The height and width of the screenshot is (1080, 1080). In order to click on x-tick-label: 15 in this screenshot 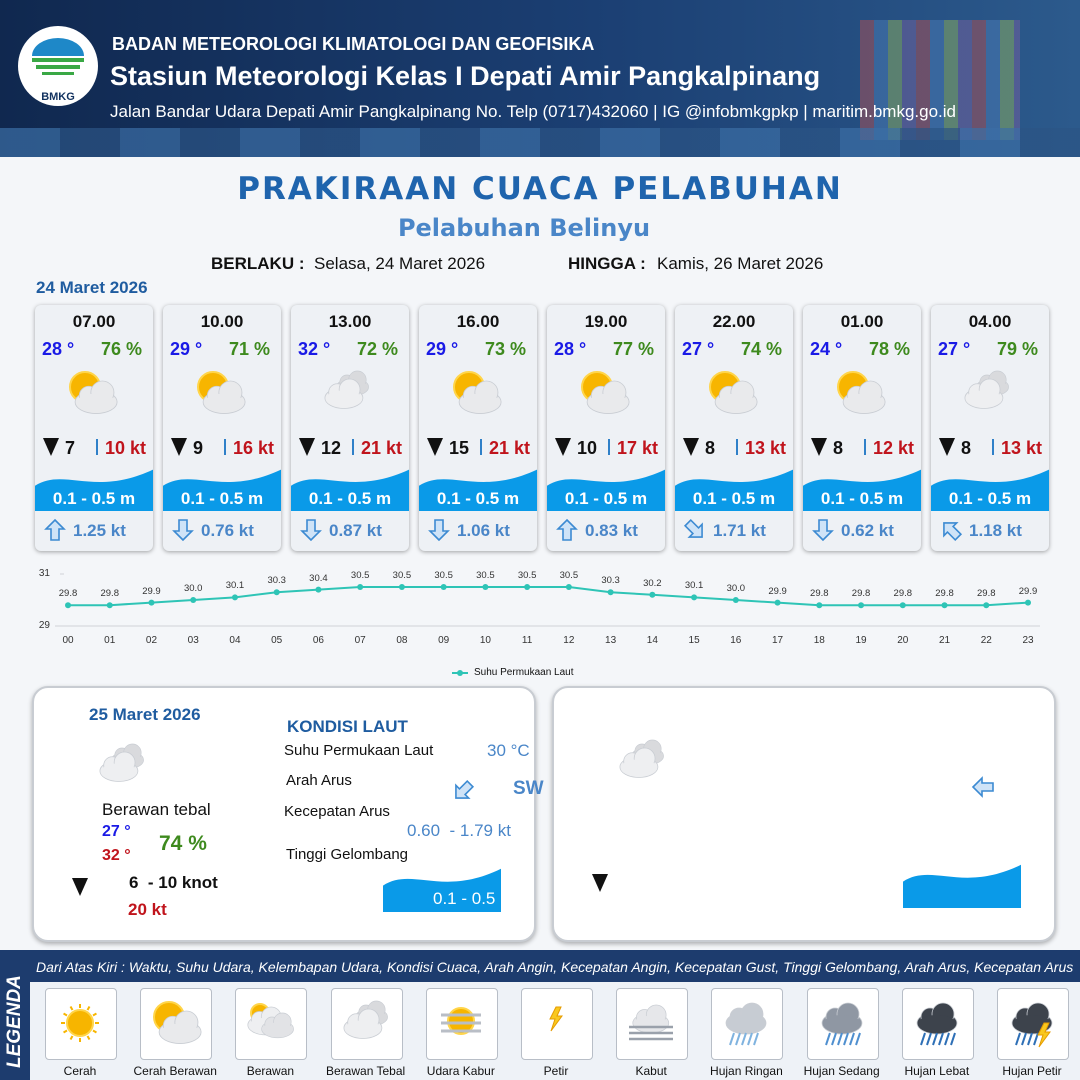, I will do `click(694, 640)`.